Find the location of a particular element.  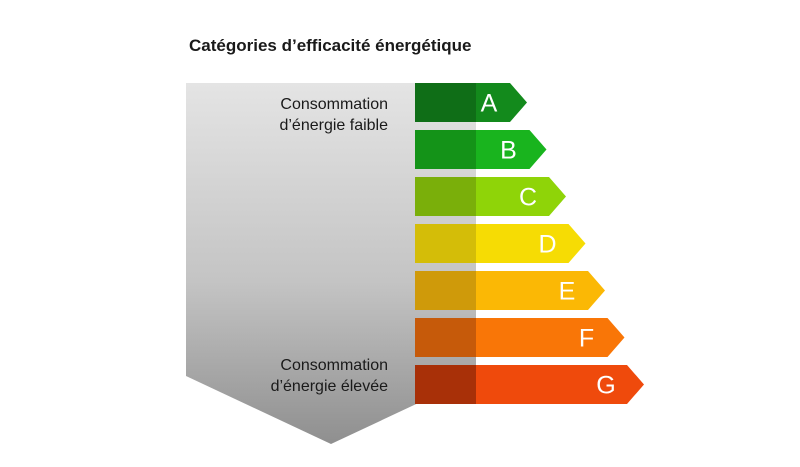

energy-class-bar-overlap-b is located at coordinates (445, 149).